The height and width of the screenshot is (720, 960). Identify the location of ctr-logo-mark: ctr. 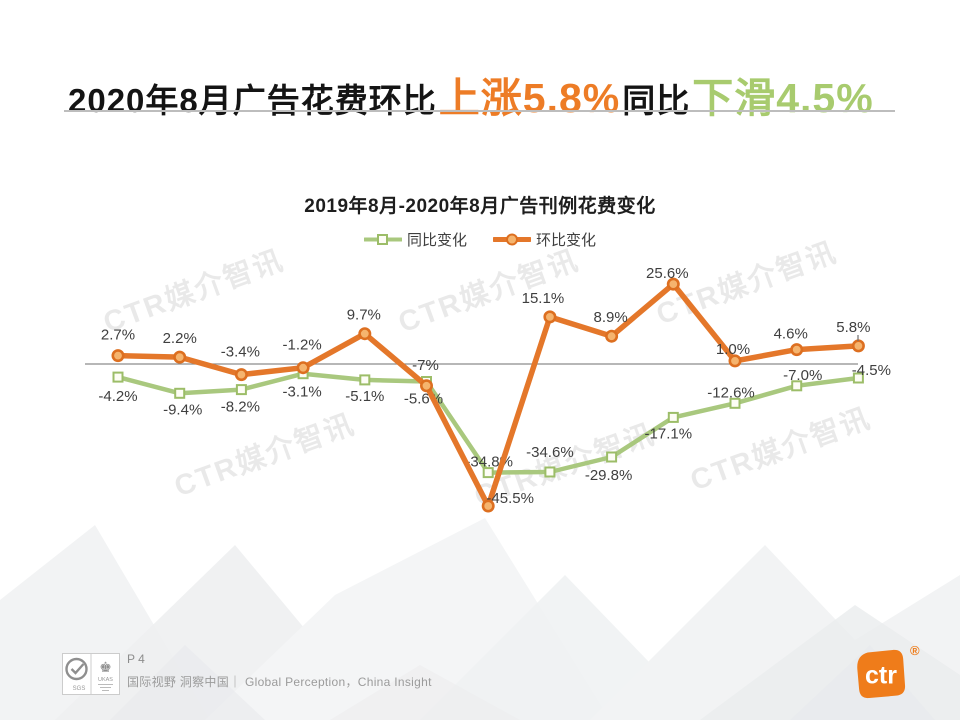
(881, 674).